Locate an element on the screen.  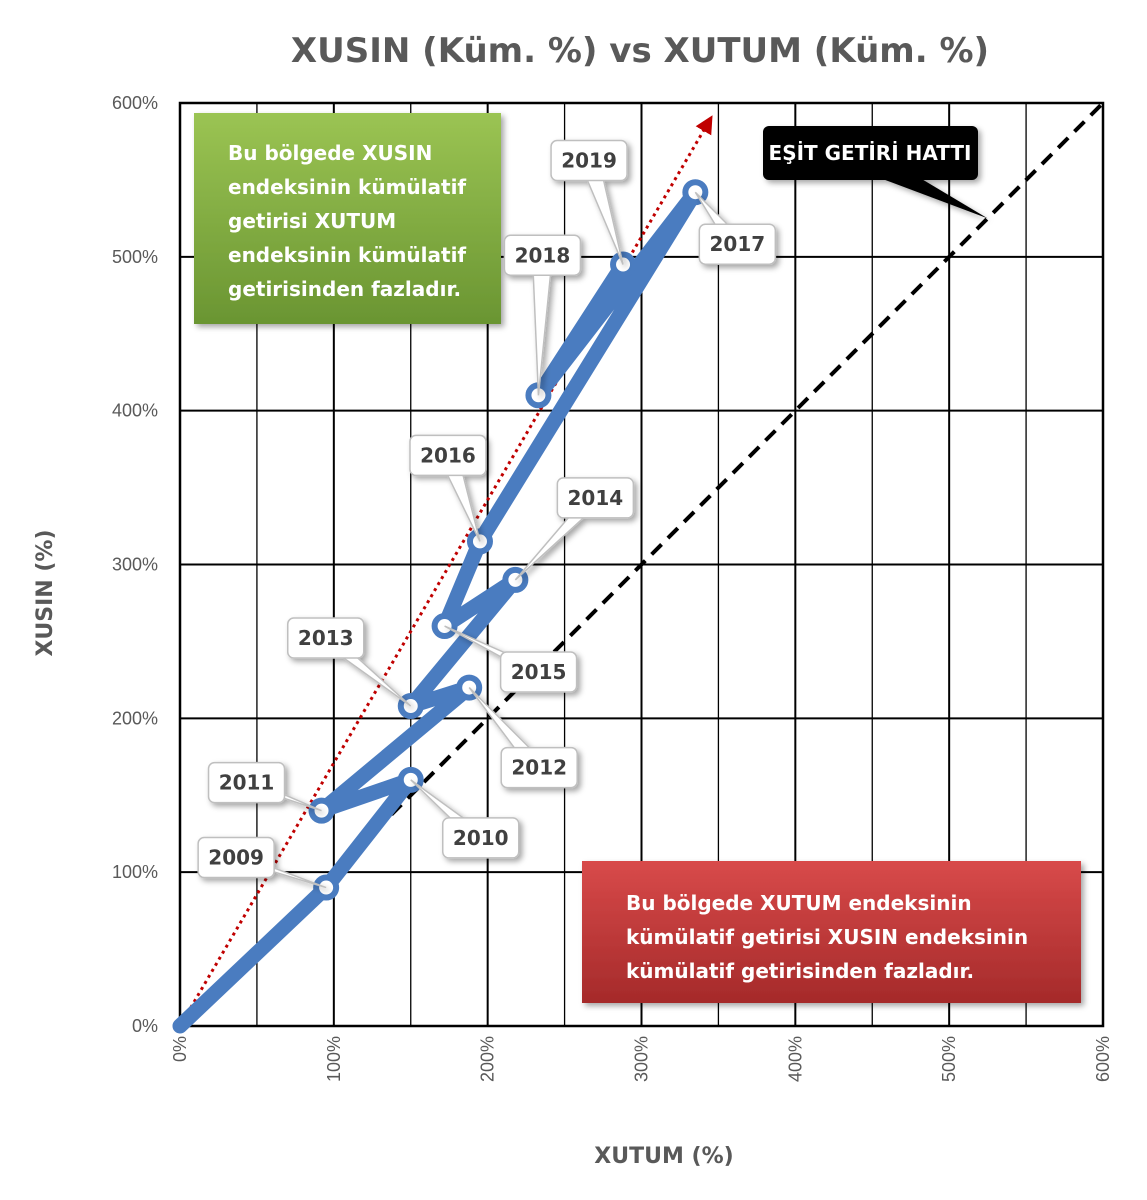
lower-region-text: Bu bölgede XUTUM endeksinin is located at coordinates (799, 903).